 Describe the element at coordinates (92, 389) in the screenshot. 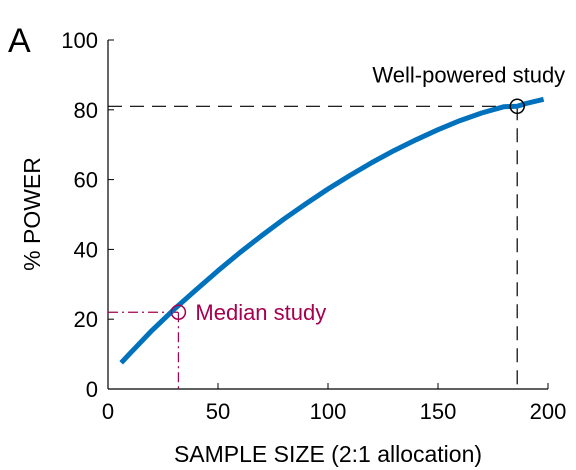

I see `y-tick-label: 0` at that location.